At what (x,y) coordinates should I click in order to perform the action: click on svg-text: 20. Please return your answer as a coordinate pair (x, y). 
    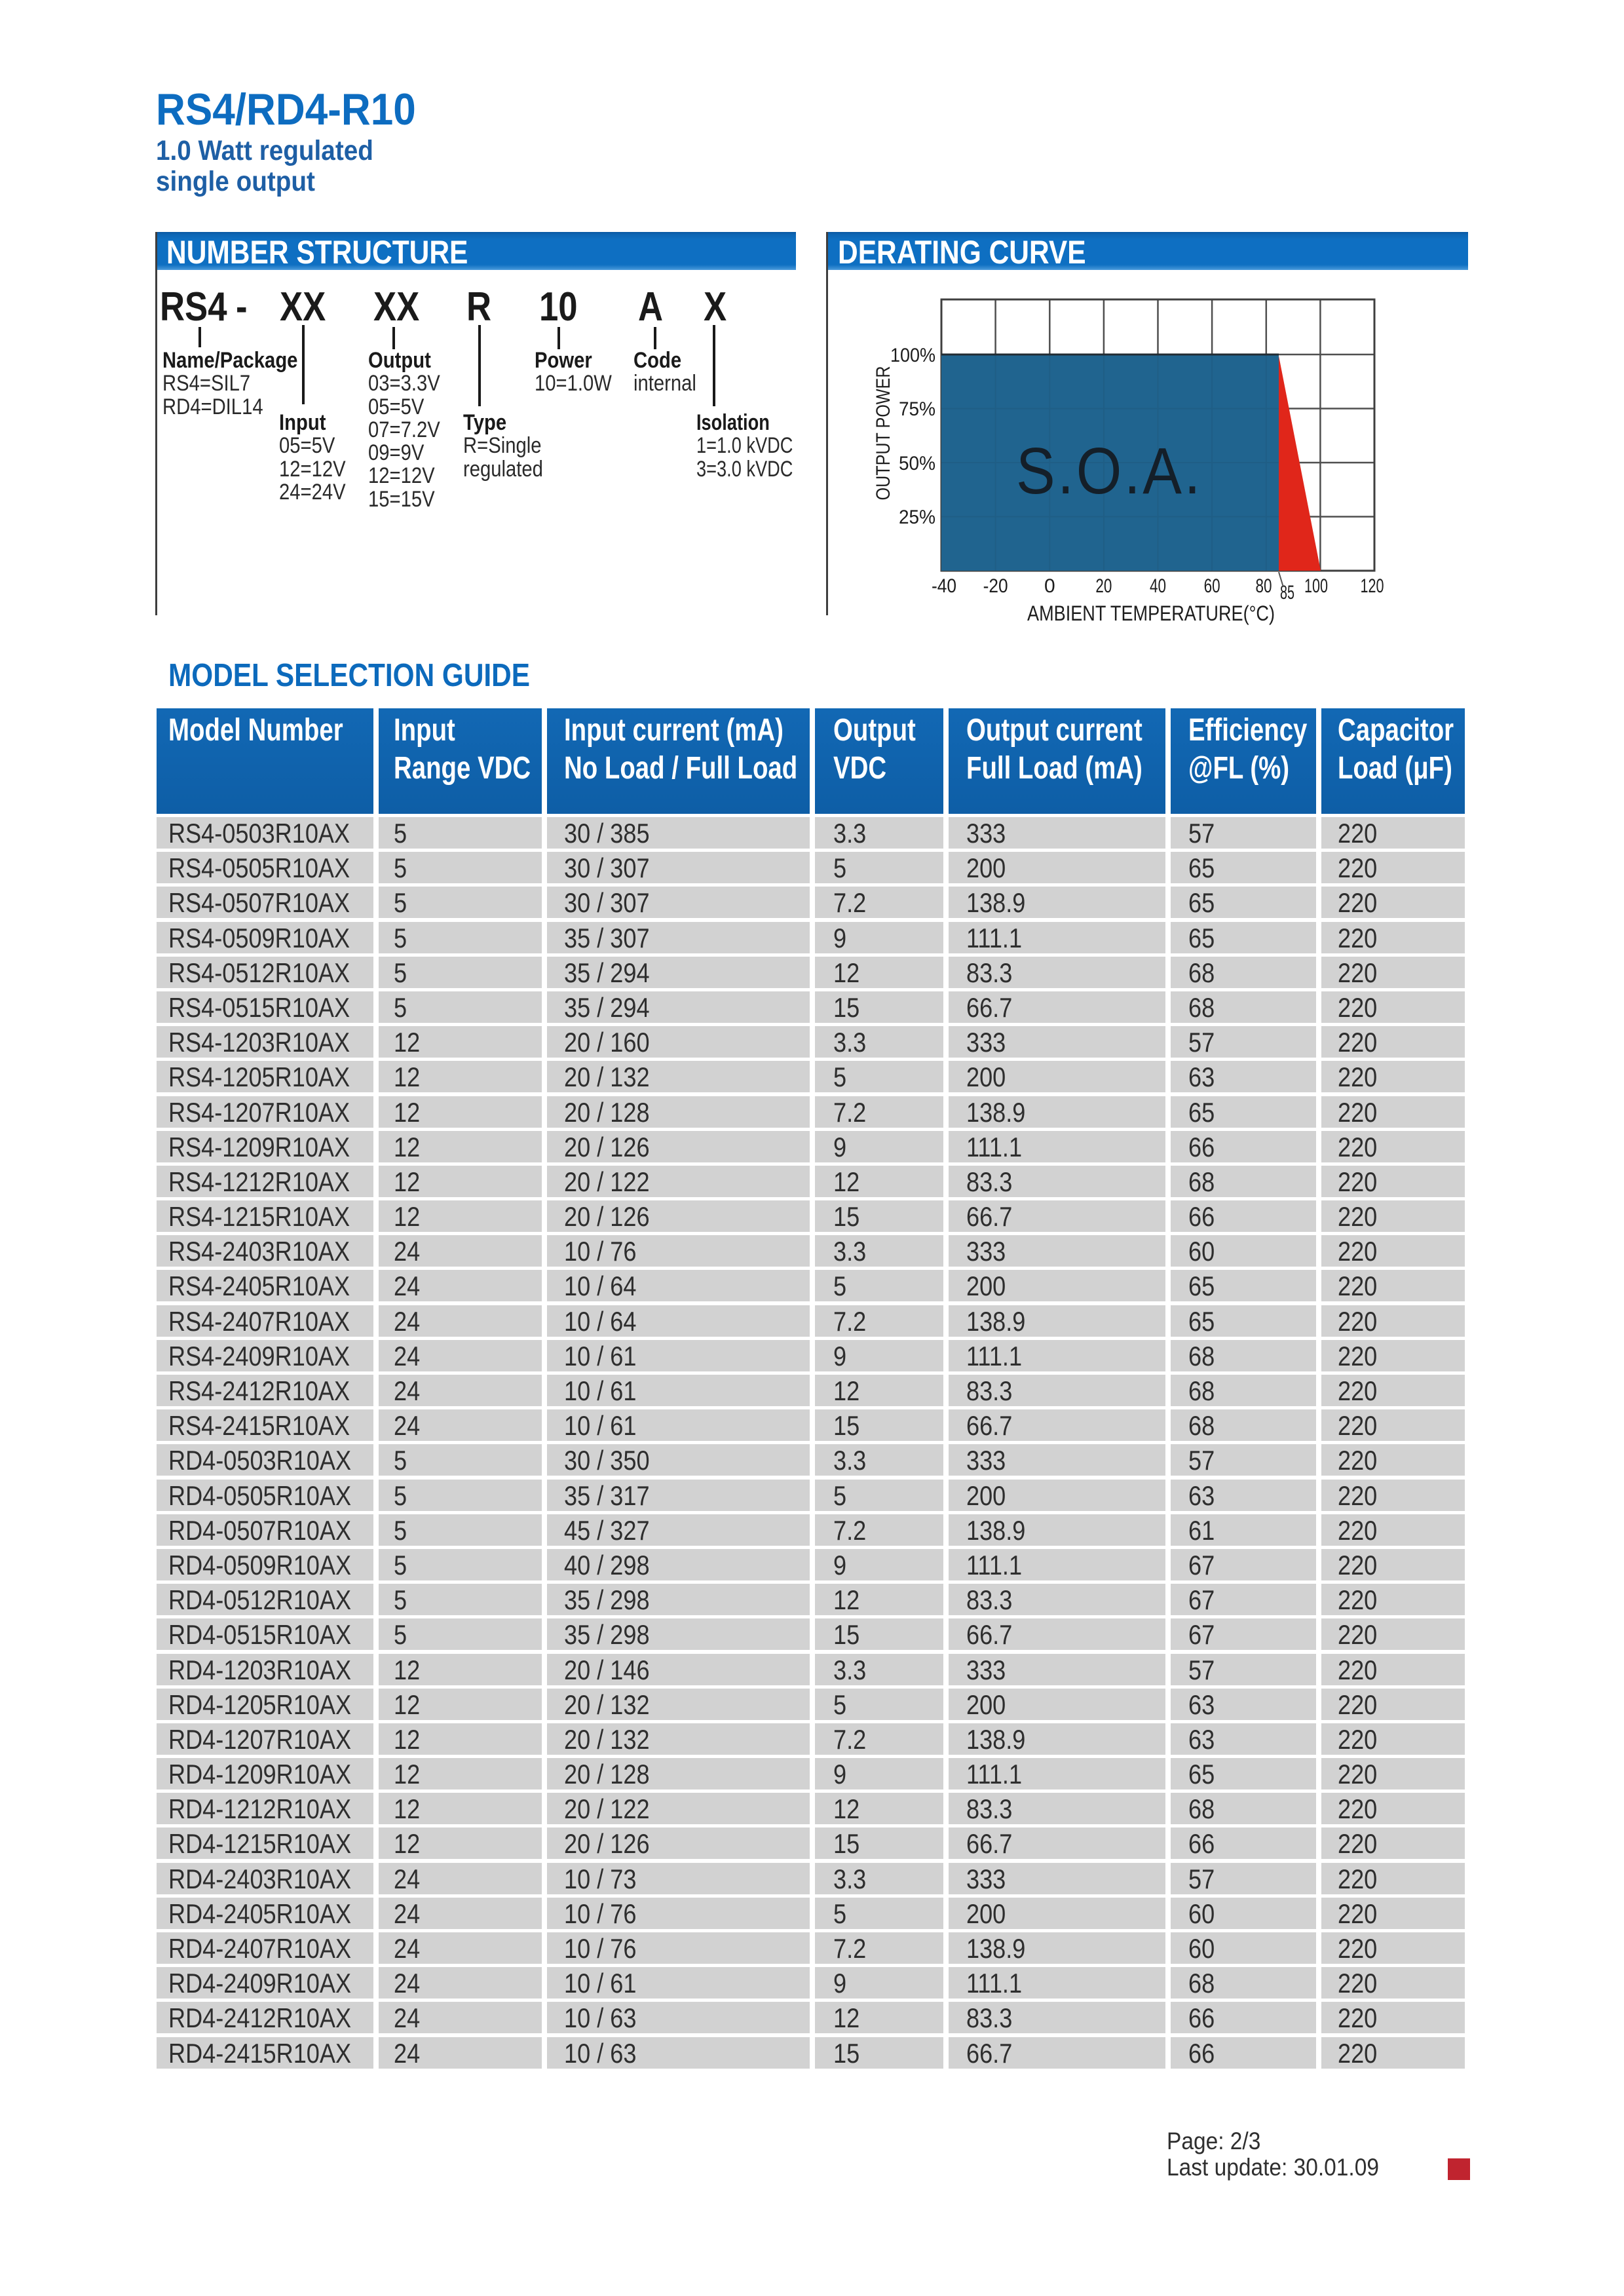
    Looking at the image, I should click on (1103, 586).